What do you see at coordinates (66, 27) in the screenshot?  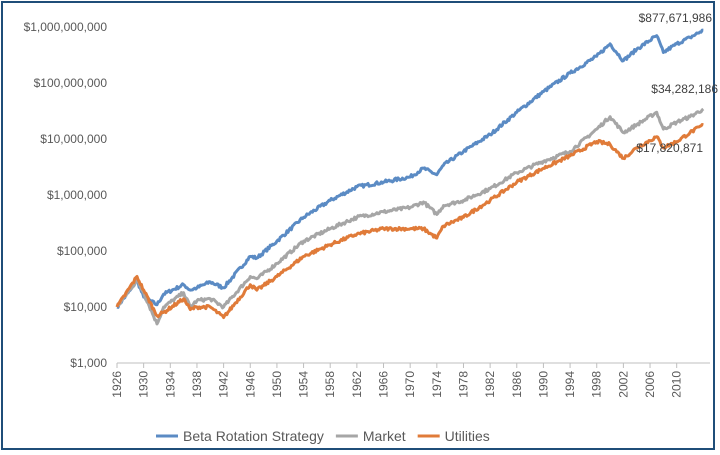 I see `y-tick-label: $1,000,000,000` at bounding box center [66, 27].